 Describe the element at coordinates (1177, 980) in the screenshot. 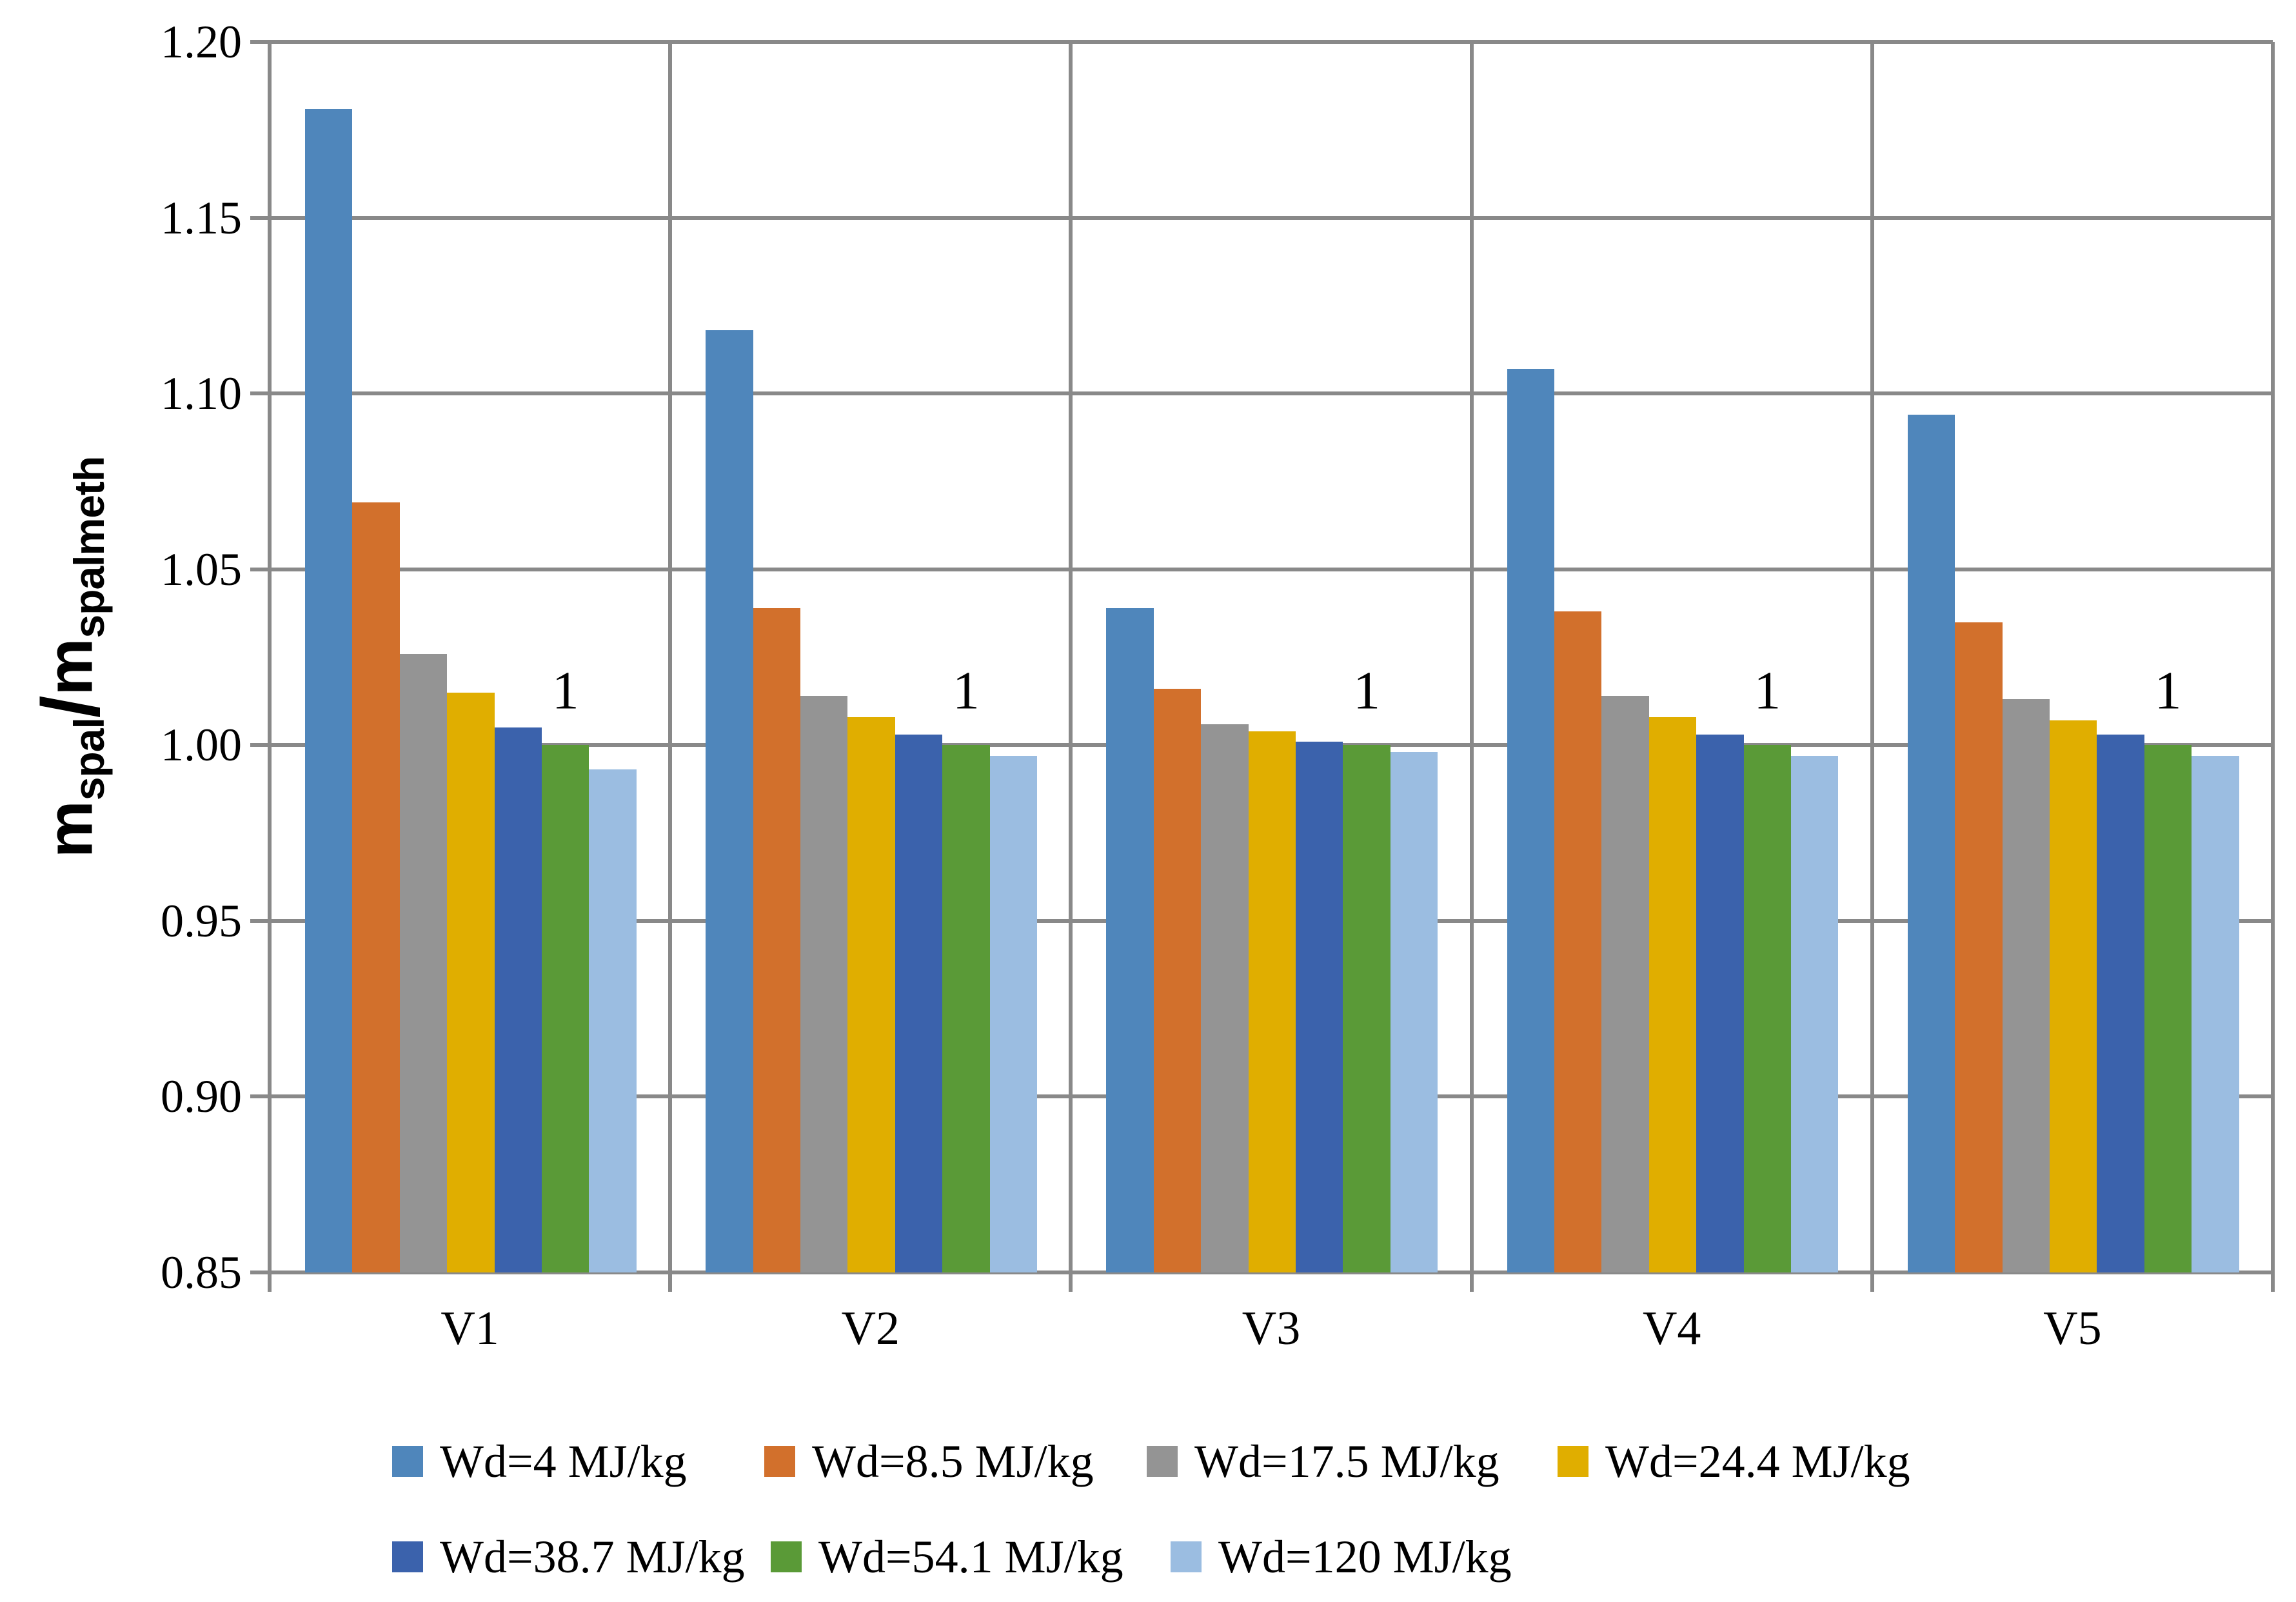

I see `bar-Wd-8.5-MJ-kg-V3` at that location.